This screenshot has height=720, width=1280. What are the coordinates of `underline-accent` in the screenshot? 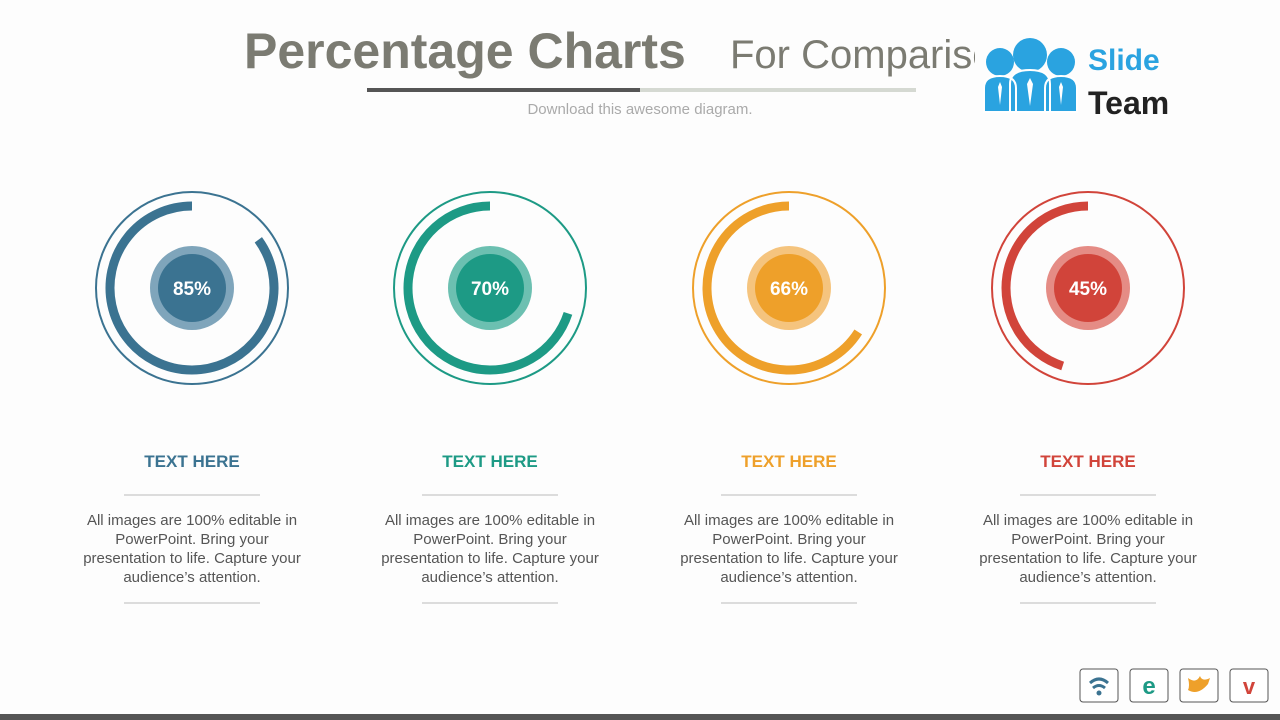 It's located at (503, 90).